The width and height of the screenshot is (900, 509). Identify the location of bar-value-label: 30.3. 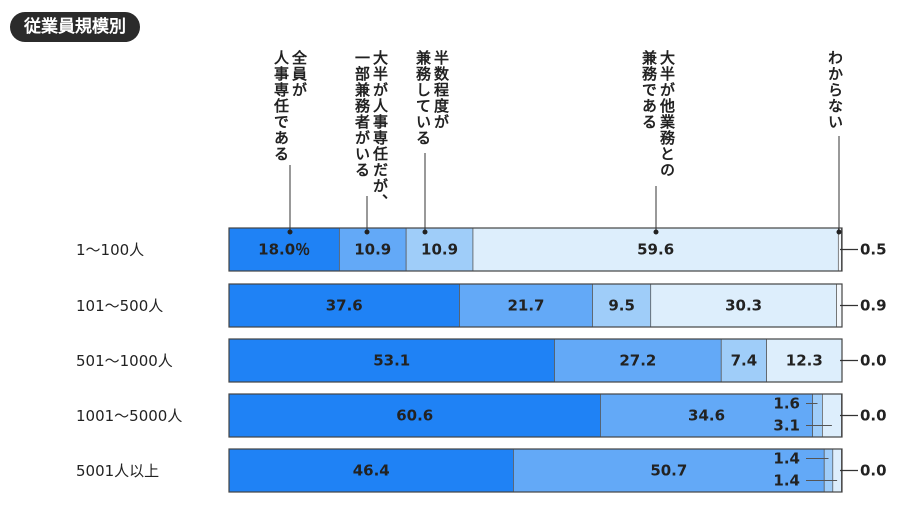
(743, 306).